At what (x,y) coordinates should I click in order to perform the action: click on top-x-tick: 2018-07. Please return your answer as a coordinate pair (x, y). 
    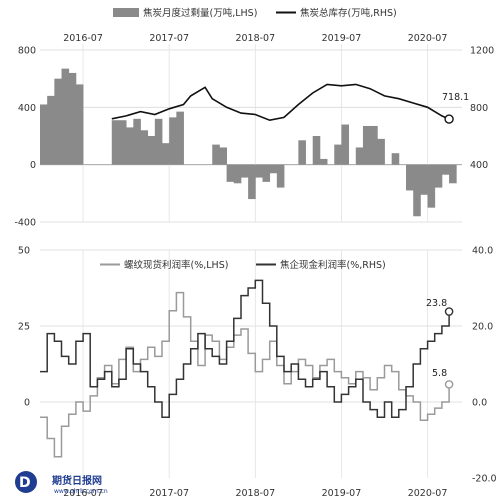
    Looking at the image, I should click on (255, 38).